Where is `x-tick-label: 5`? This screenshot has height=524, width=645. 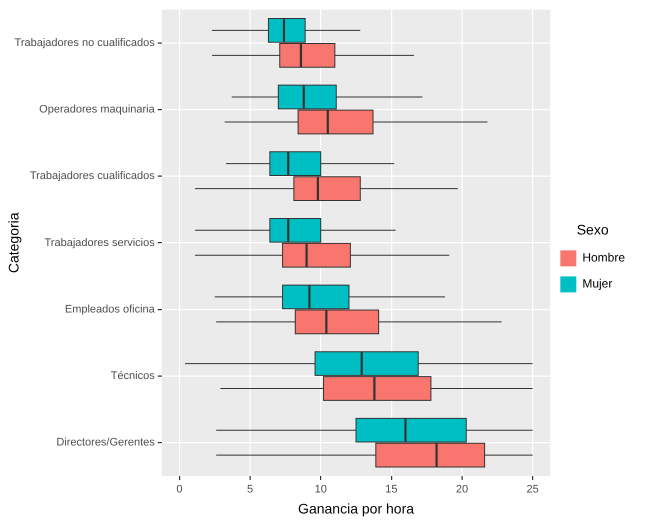 x-tick-label: 5 is located at coordinates (250, 490).